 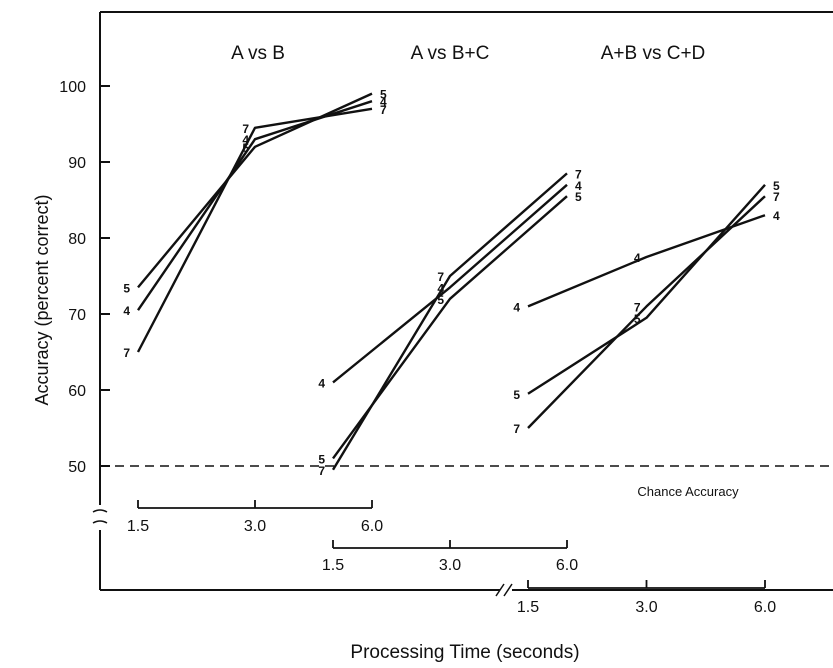 What do you see at coordinates (77, 315) in the screenshot?
I see `y-tick-label: 70` at bounding box center [77, 315].